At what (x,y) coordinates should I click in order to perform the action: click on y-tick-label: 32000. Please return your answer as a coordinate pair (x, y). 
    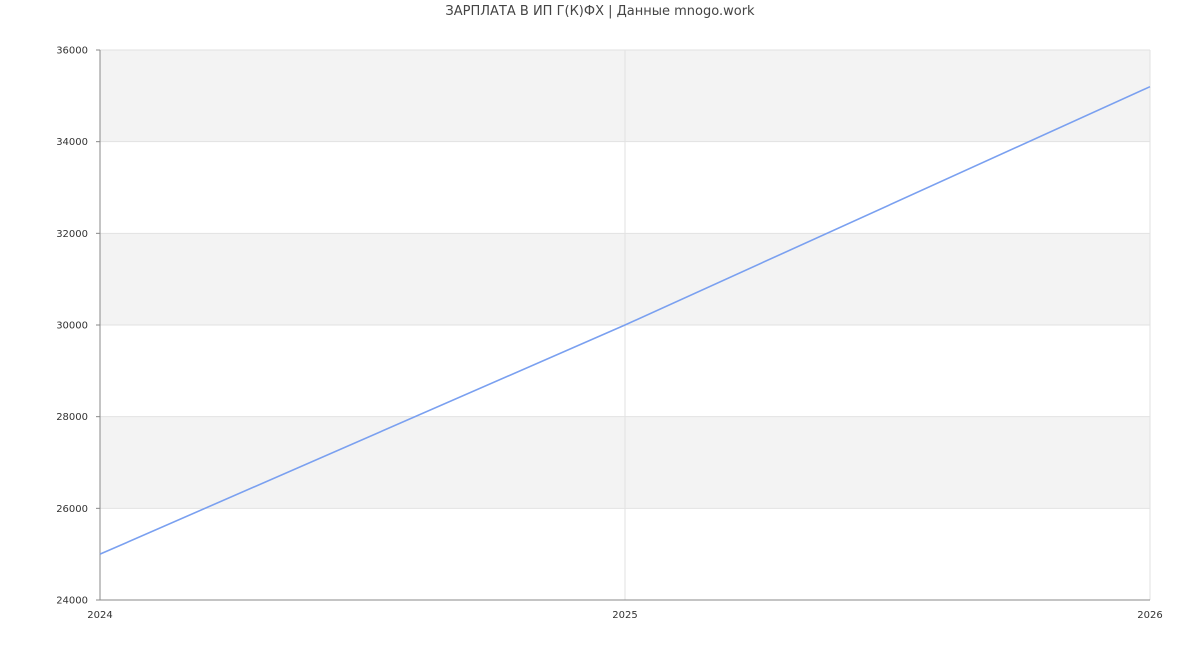
    Looking at the image, I should click on (72, 234).